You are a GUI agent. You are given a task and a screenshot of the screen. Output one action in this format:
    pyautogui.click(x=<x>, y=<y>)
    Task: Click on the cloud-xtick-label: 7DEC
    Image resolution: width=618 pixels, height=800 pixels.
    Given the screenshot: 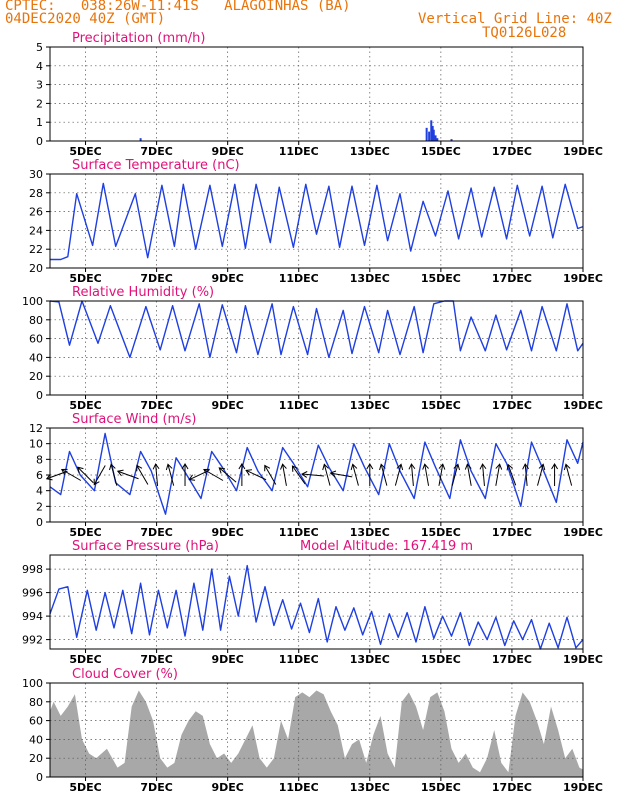 What is the action you would take?
    pyautogui.click(x=156, y=787)
    